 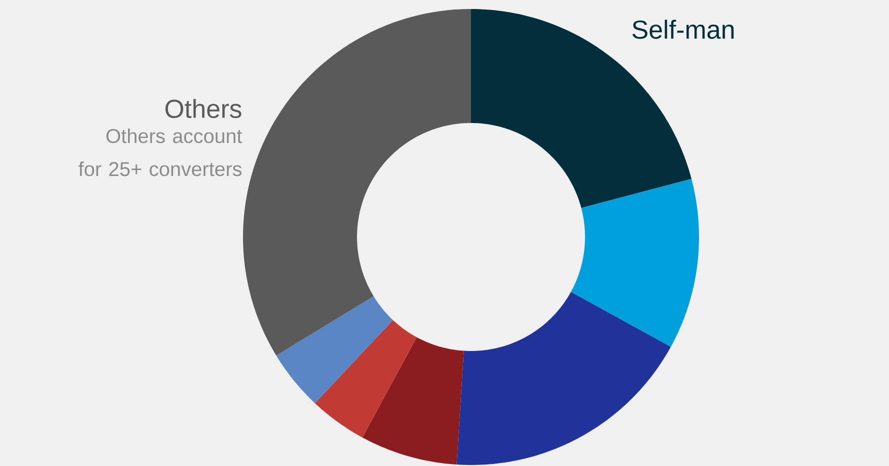 What do you see at coordinates (160, 152) in the screenshot?
I see `text: Others account for 25+ converters` at bounding box center [160, 152].